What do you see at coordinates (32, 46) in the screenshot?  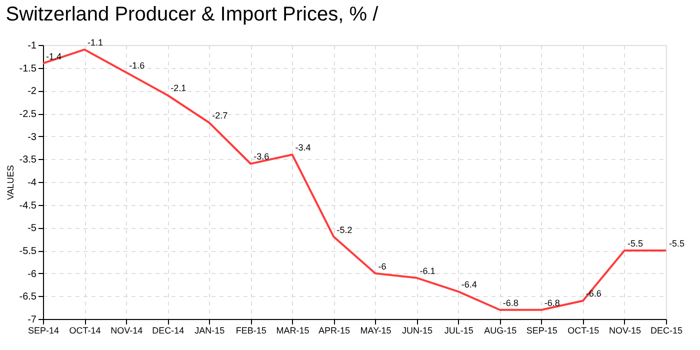 I see `y-tick-label: -1` at bounding box center [32, 46].